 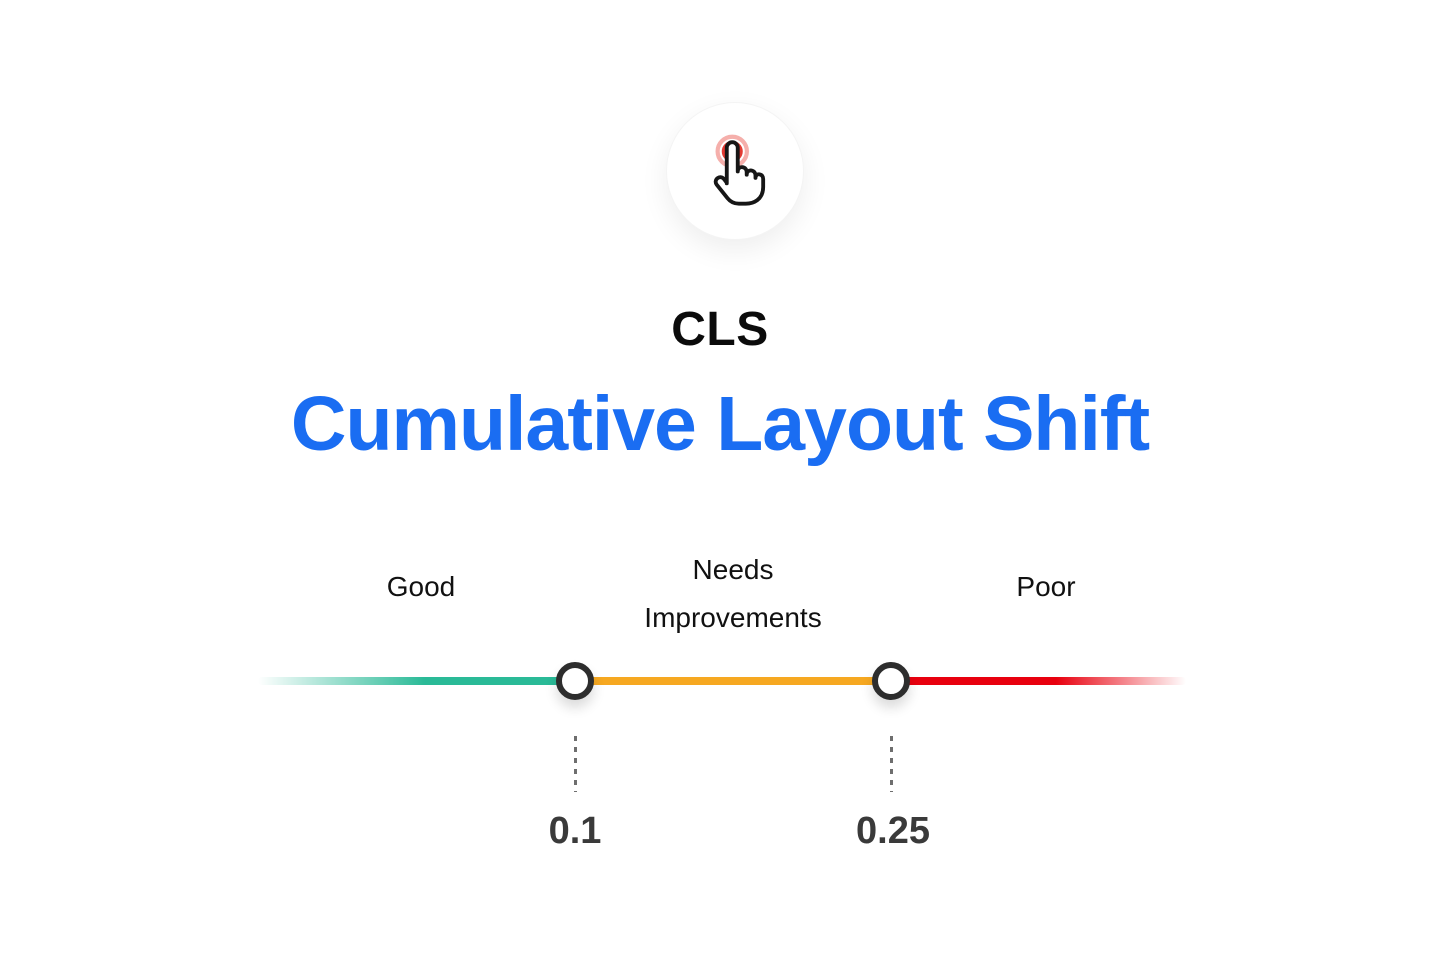 What do you see at coordinates (720, 329) in the screenshot?
I see `metric-abbreviation: CLS` at bounding box center [720, 329].